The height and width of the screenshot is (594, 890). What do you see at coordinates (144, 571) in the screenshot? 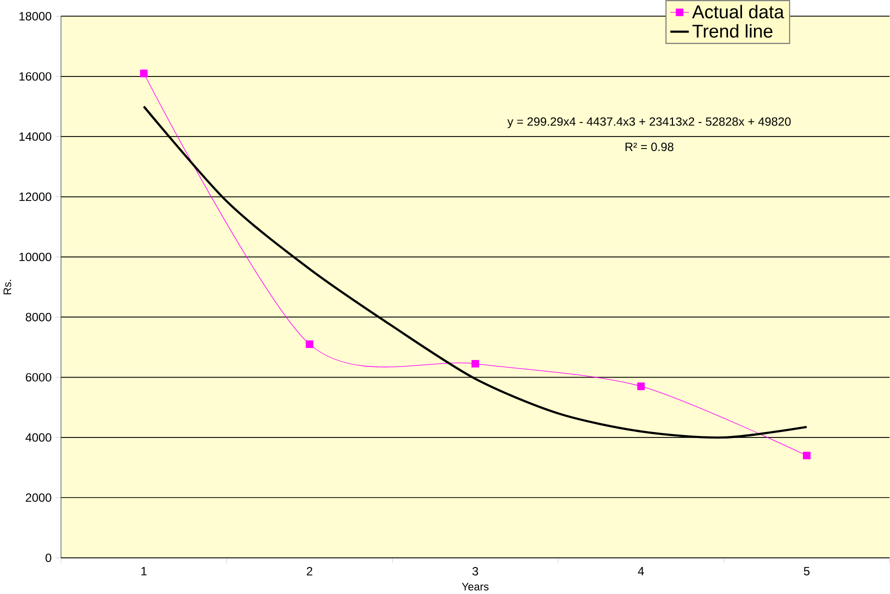
I see `x-tick-label: 1` at bounding box center [144, 571].